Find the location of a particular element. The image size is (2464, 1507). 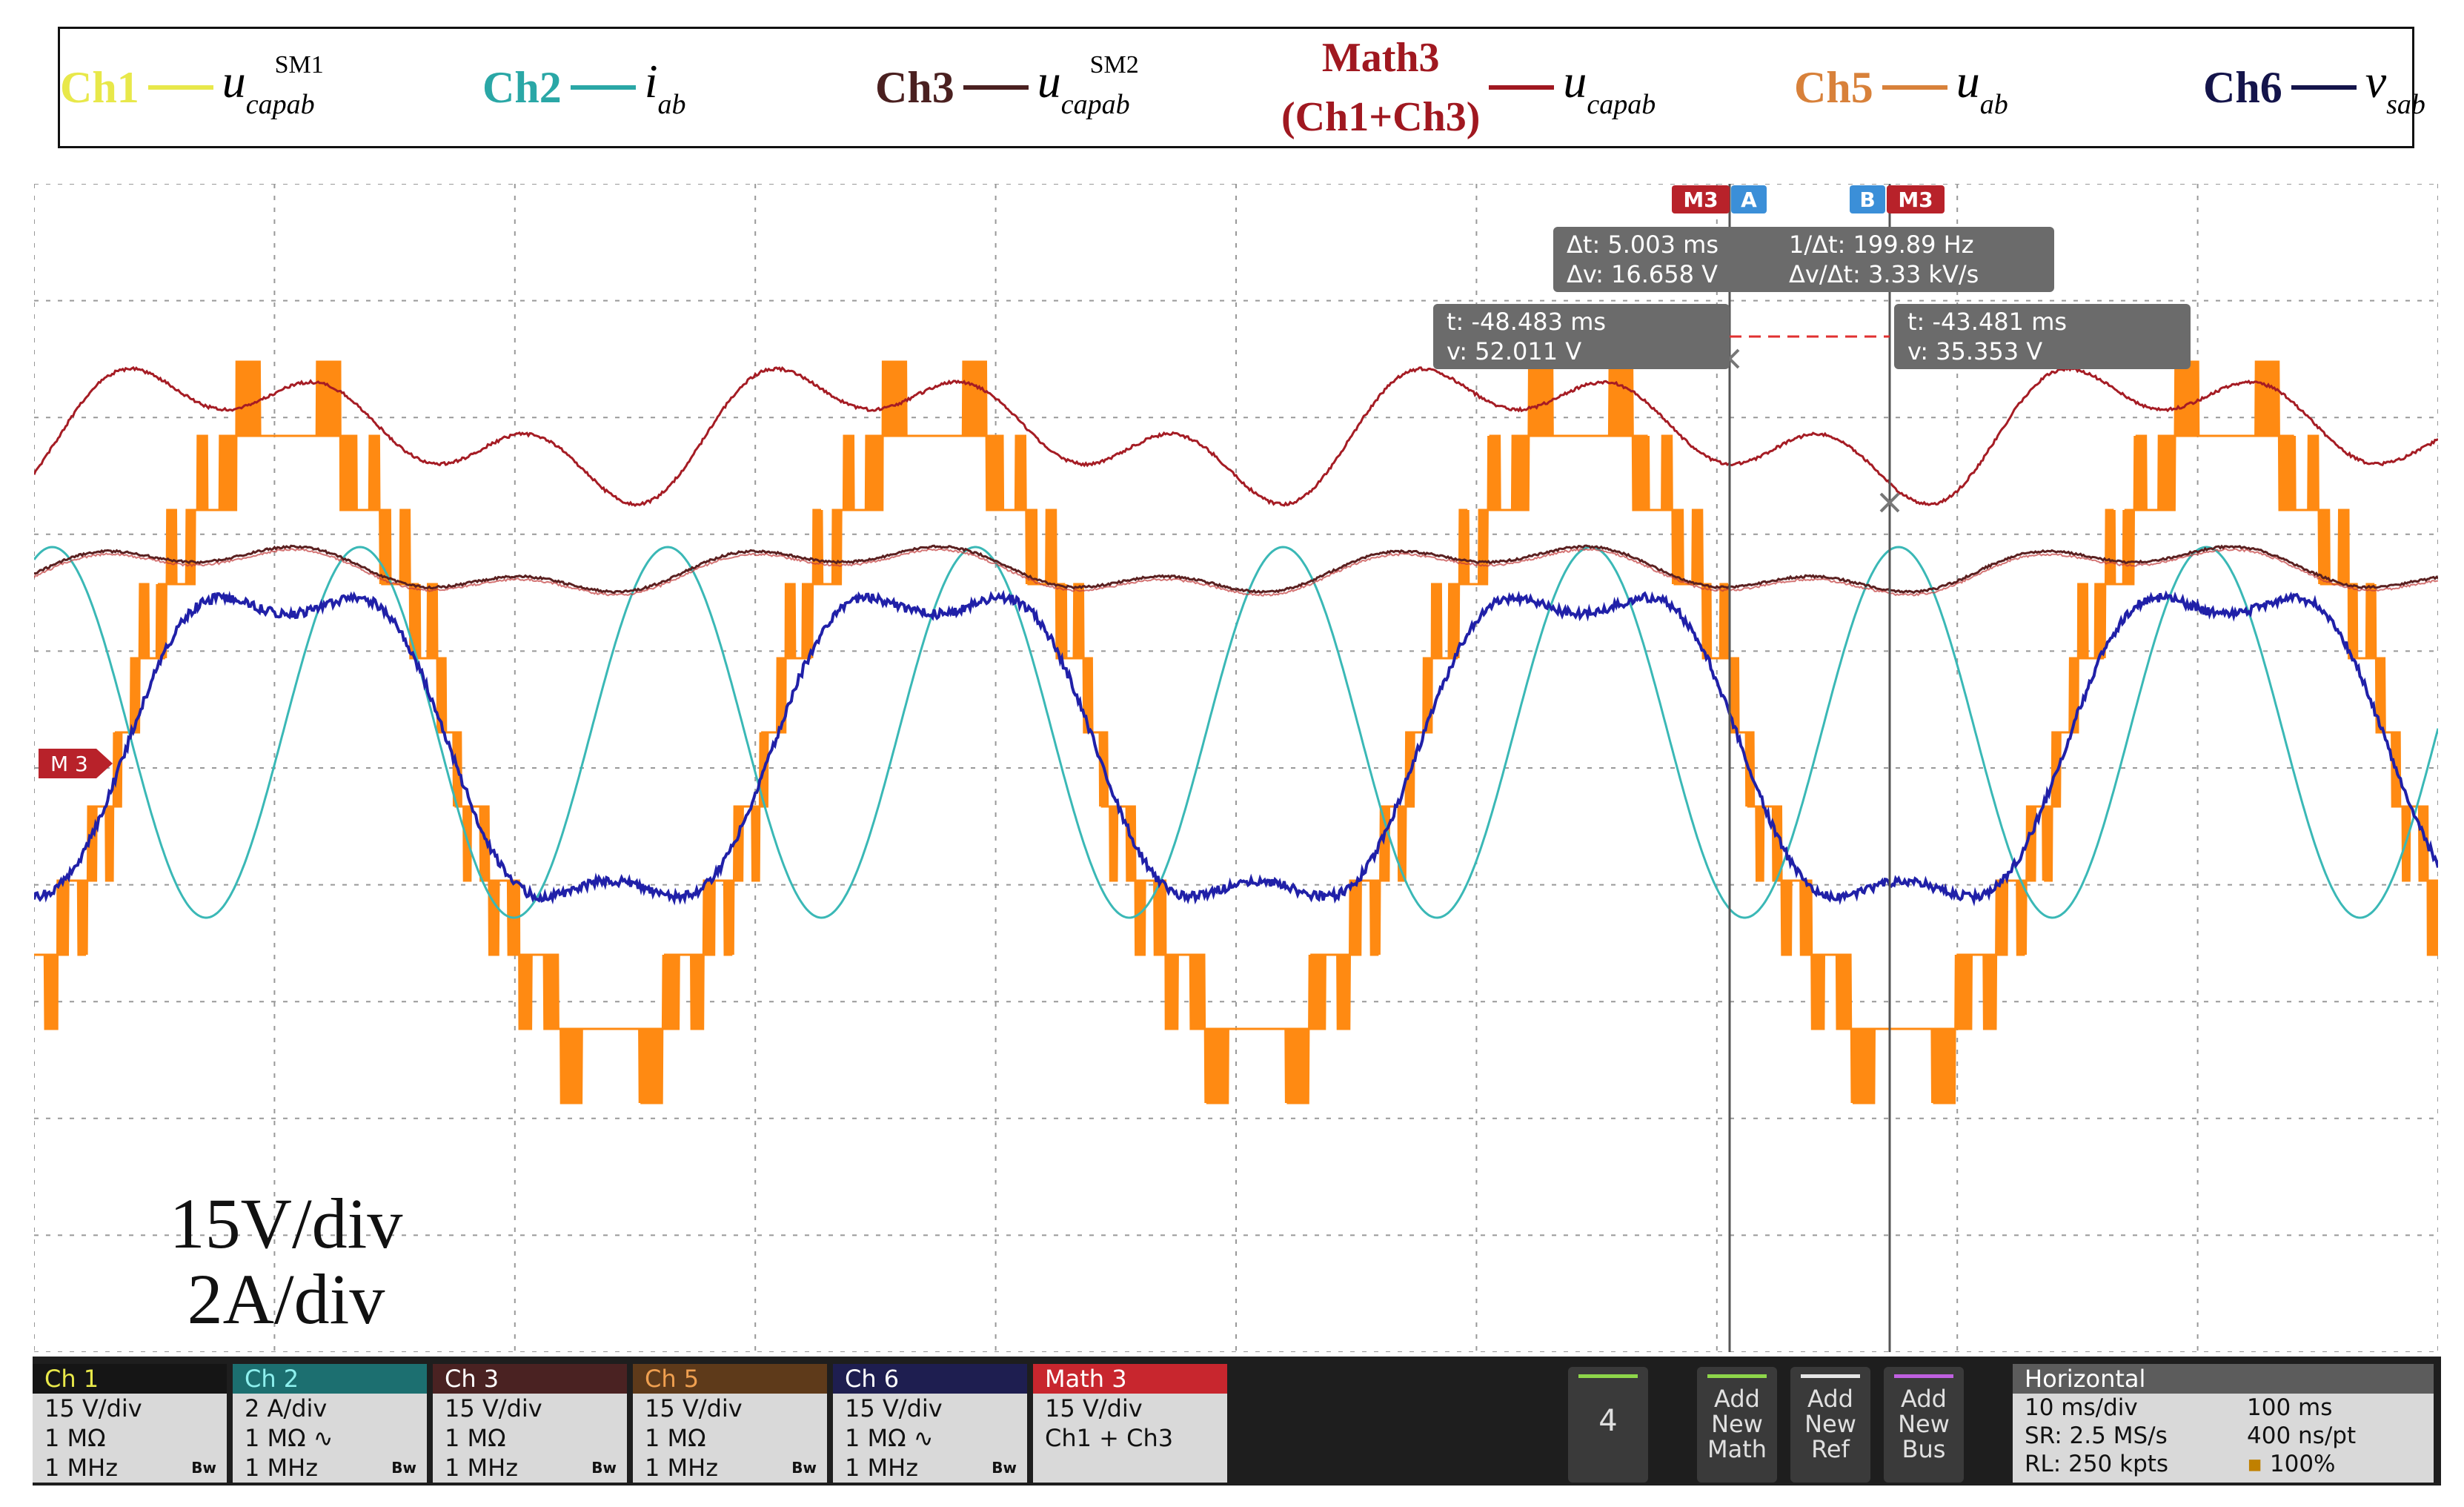

horizontal-scale: 10 ms/div is located at coordinates (2136, 1408).